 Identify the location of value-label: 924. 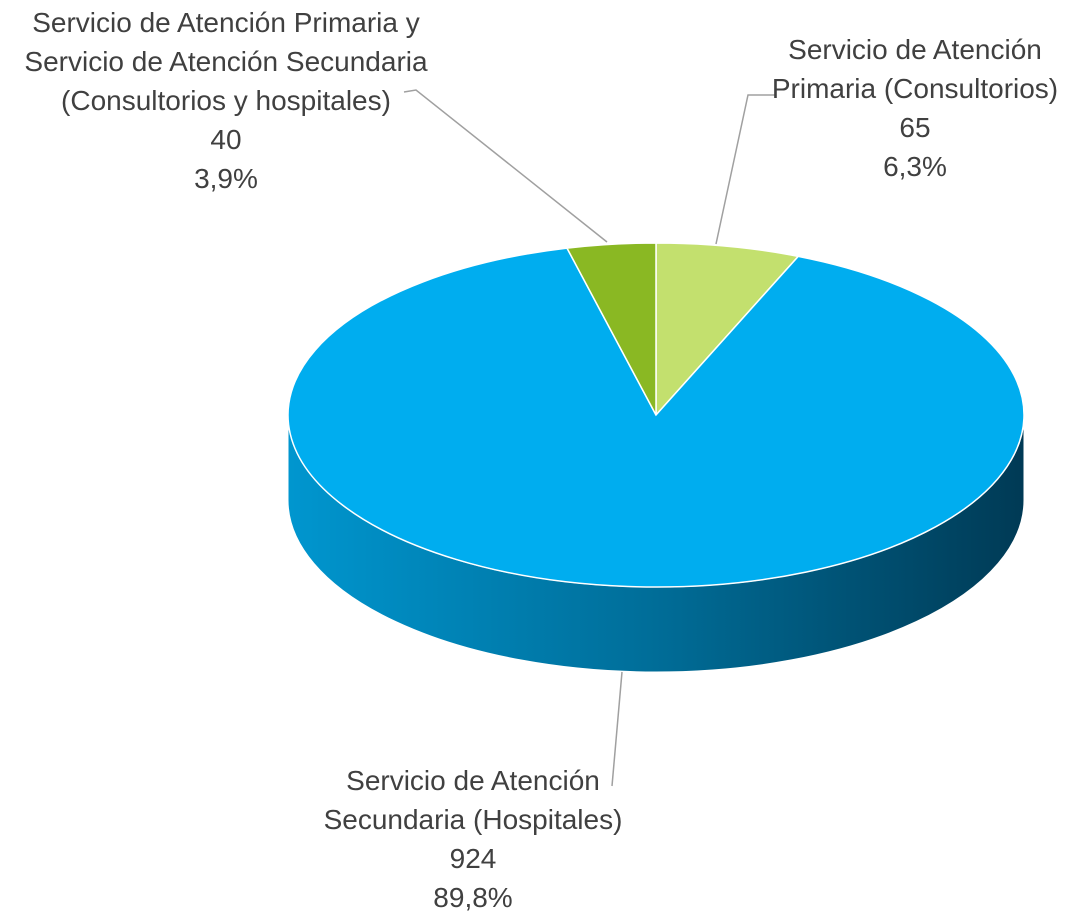
(473, 858).